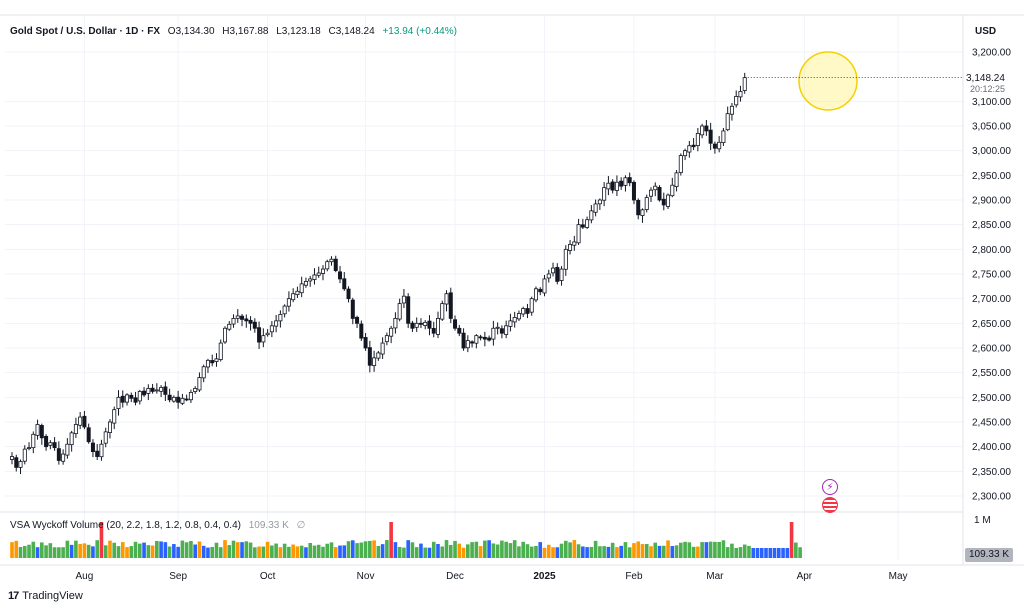 The height and width of the screenshot is (614, 1024). I want to click on y-tick-label: 2,750.00, so click(991, 275).